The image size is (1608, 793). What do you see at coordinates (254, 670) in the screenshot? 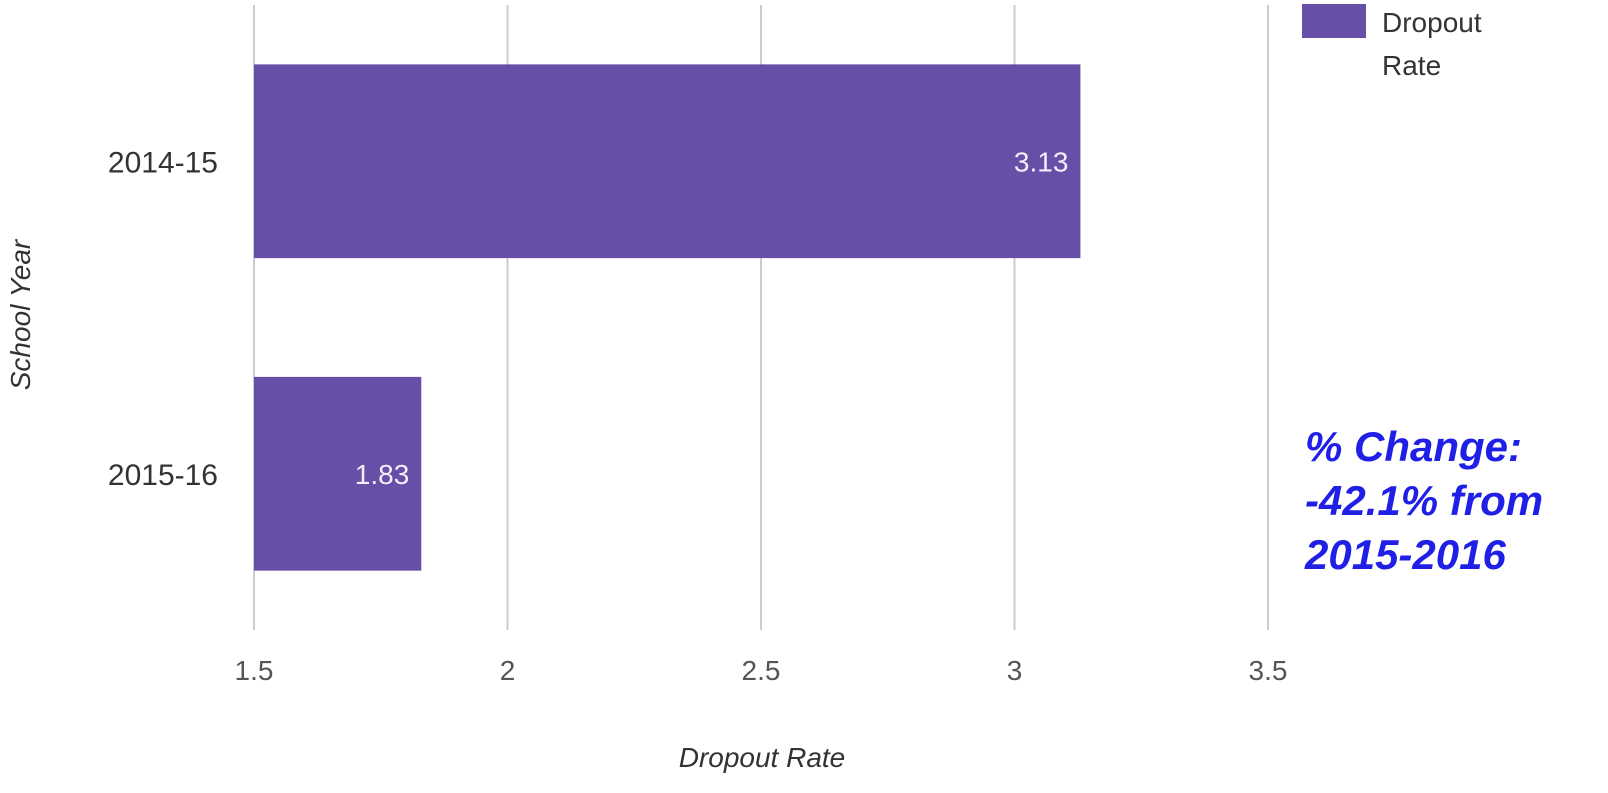
I see `x-tick-label: 1.5` at bounding box center [254, 670].